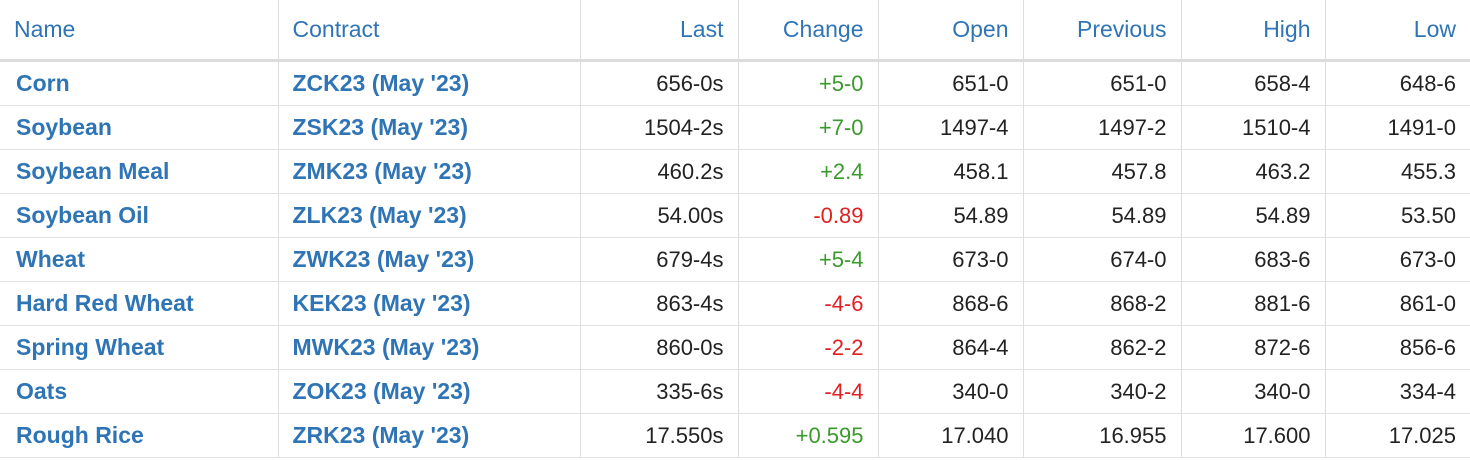  I want to click on contract-cell: ZRK23 (May '23), so click(429, 435).